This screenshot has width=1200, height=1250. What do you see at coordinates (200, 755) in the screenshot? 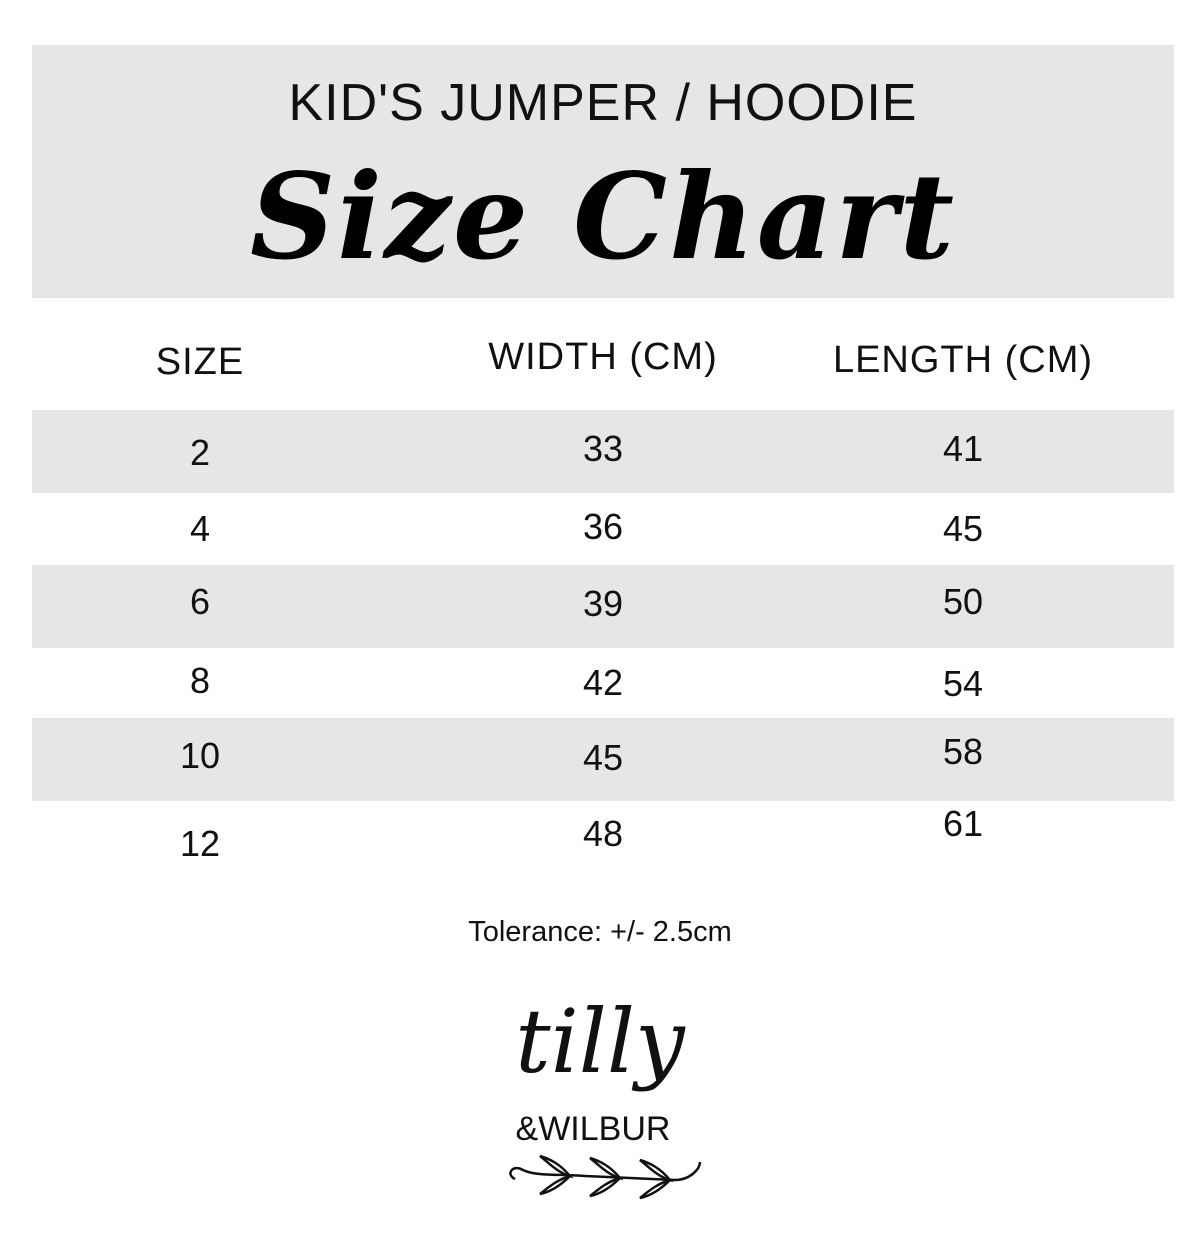
I see `size-cell: 10` at bounding box center [200, 755].